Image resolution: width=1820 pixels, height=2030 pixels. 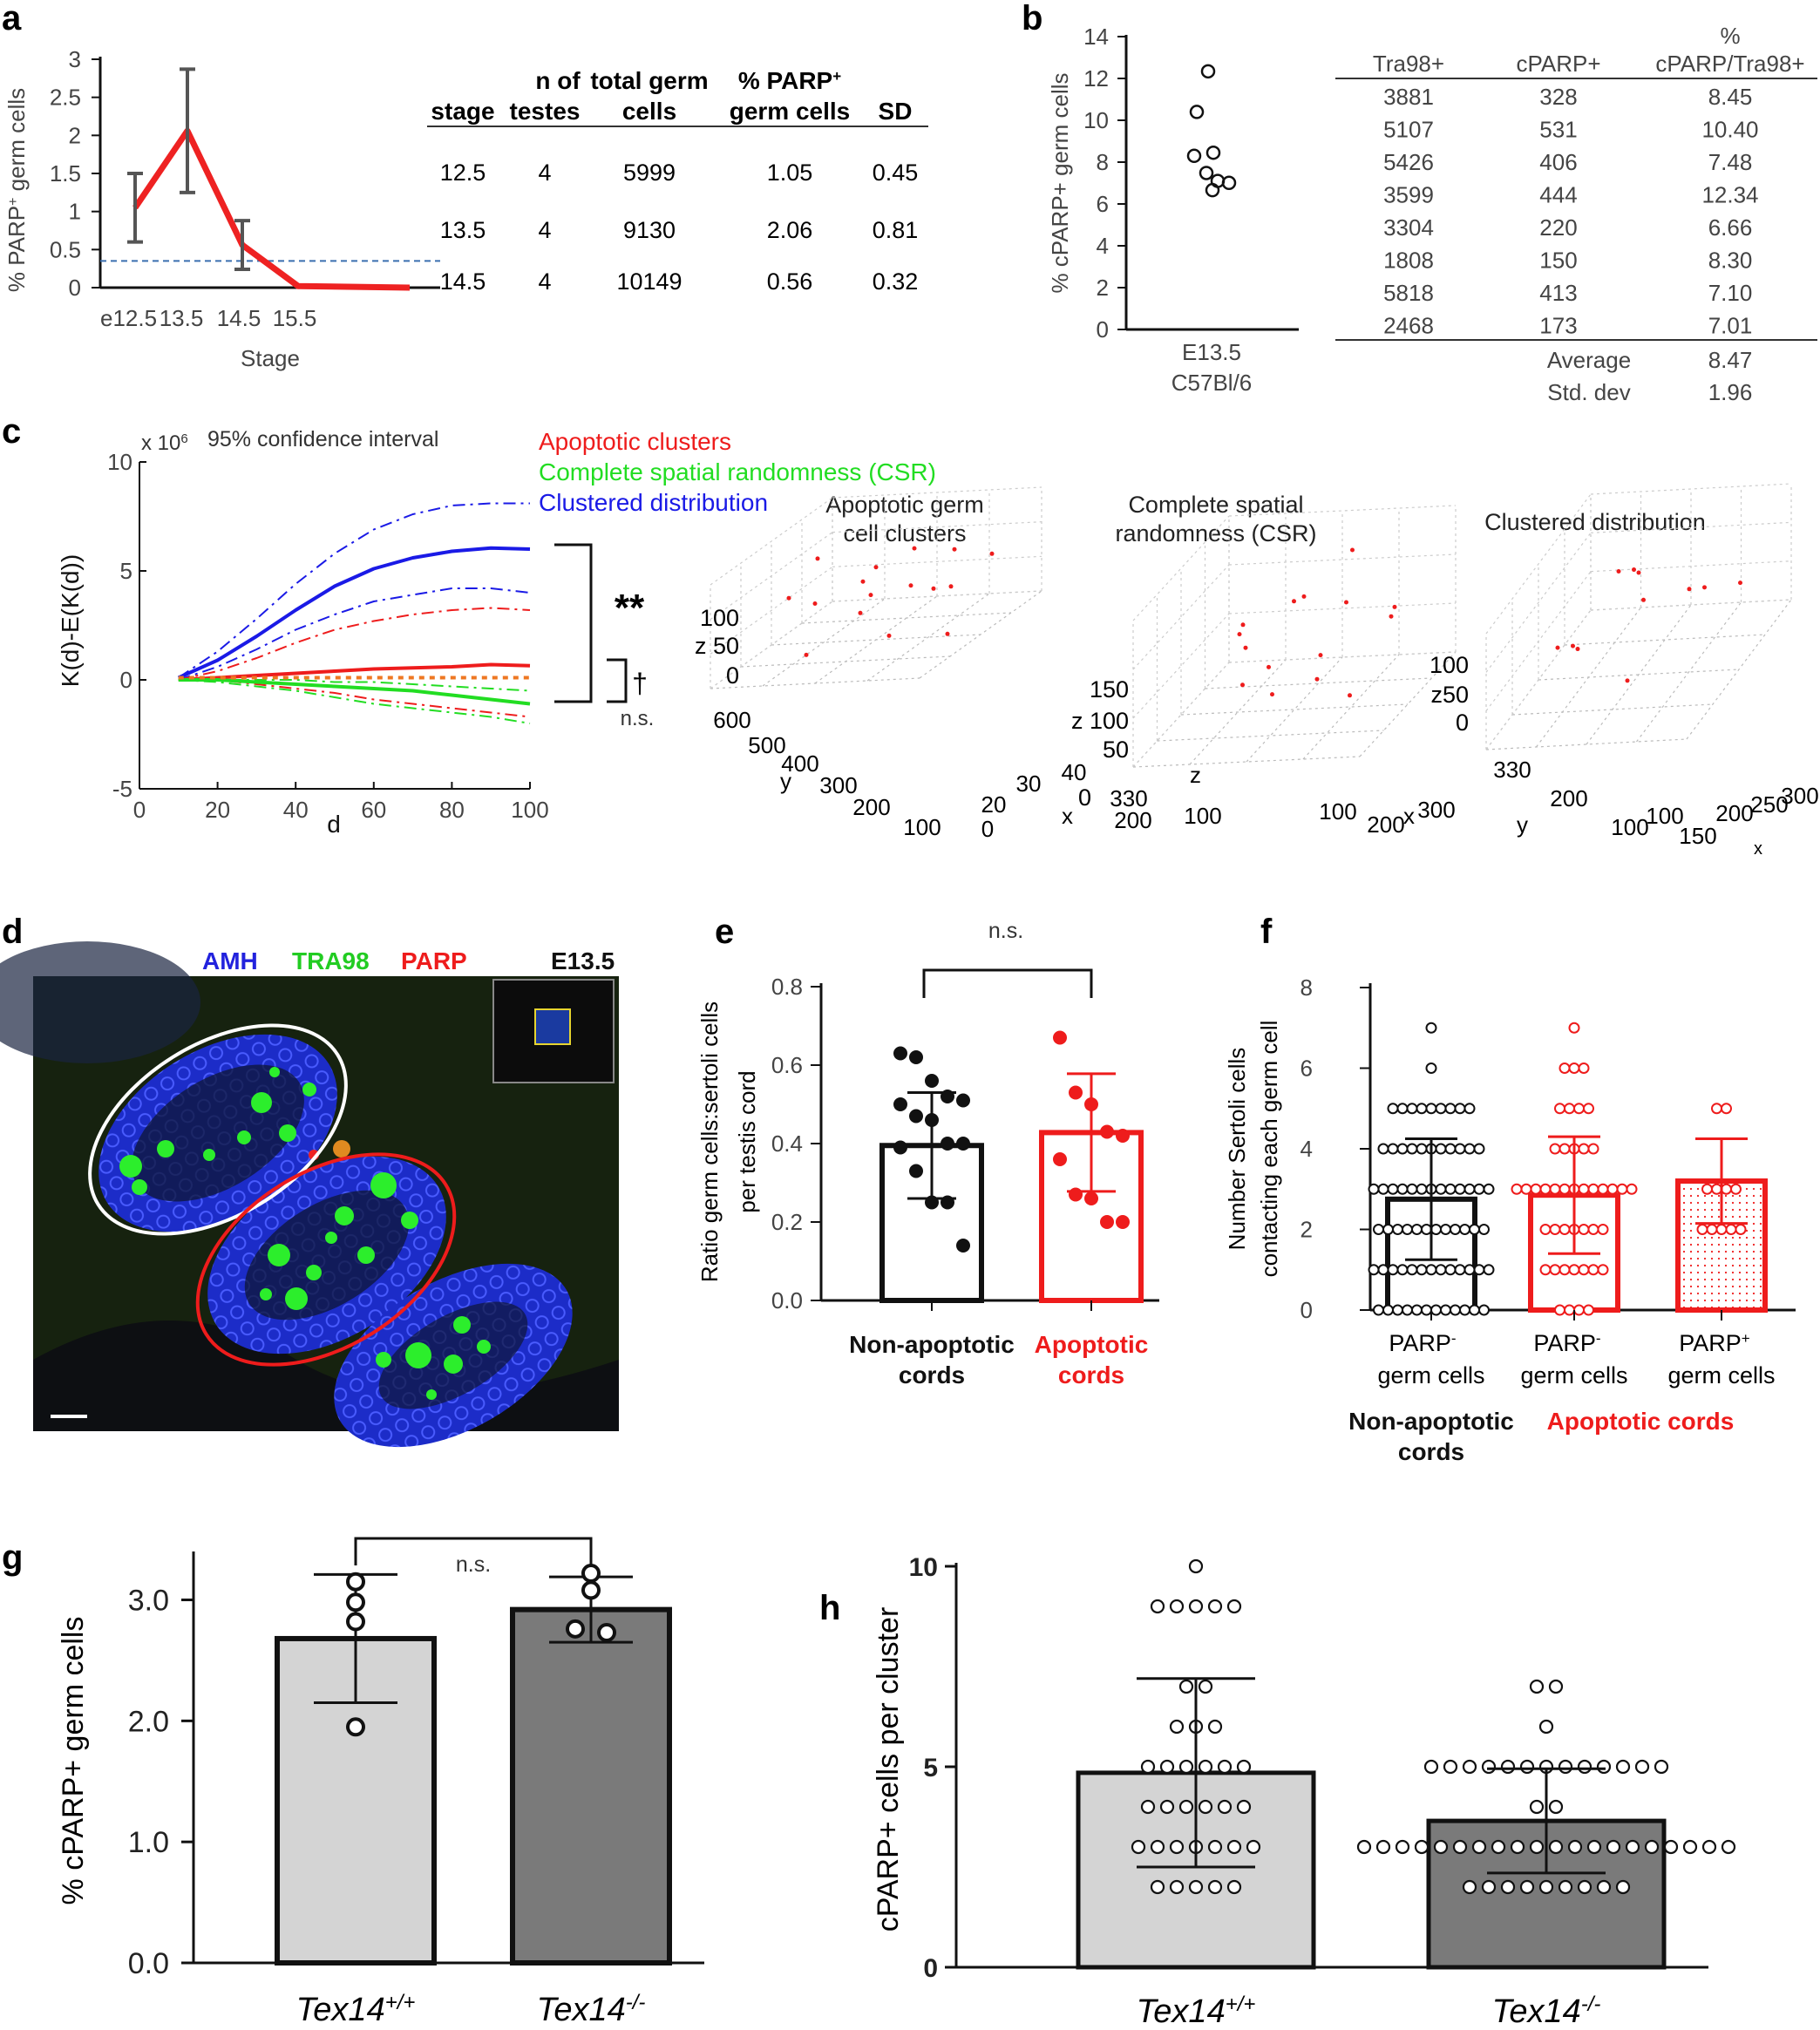 What do you see at coordinates (1454, 1338) in the screenshot?
I see `f-category-label-sup: -` at bounding box center [1454, 1338].